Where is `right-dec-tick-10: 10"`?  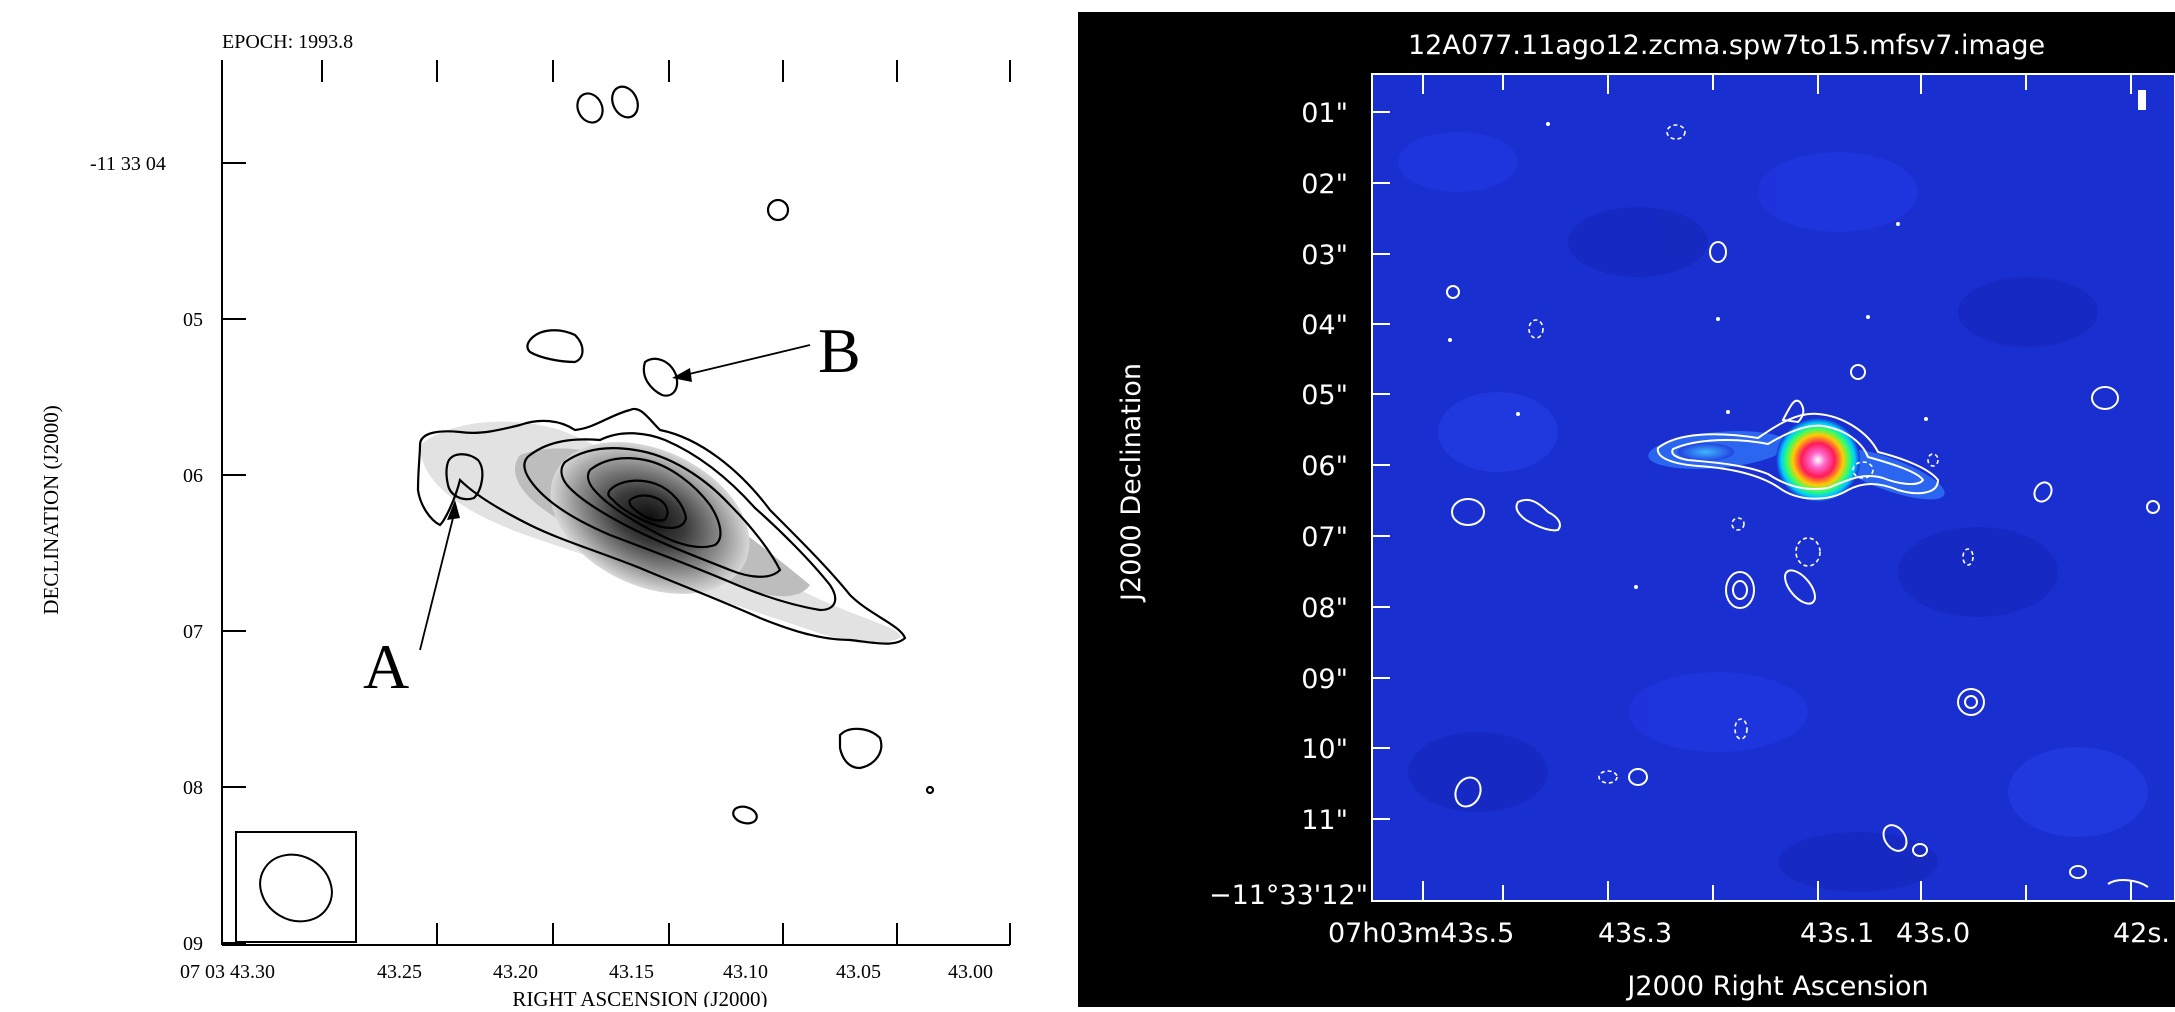 right-dec-tick-10: 10" is located at coordinates (1324, 749).